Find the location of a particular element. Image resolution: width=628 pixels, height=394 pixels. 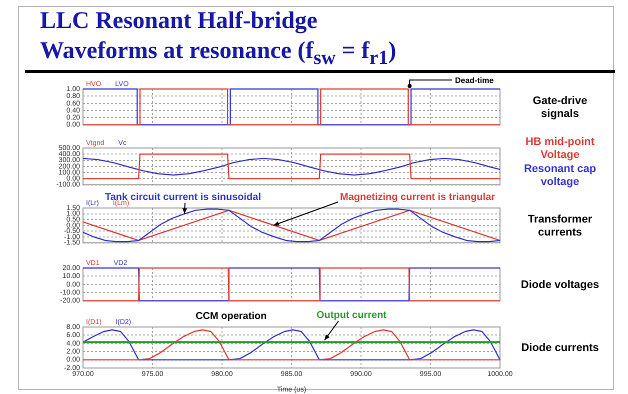

text: Transformer currents is located at coordinates (560, 225).